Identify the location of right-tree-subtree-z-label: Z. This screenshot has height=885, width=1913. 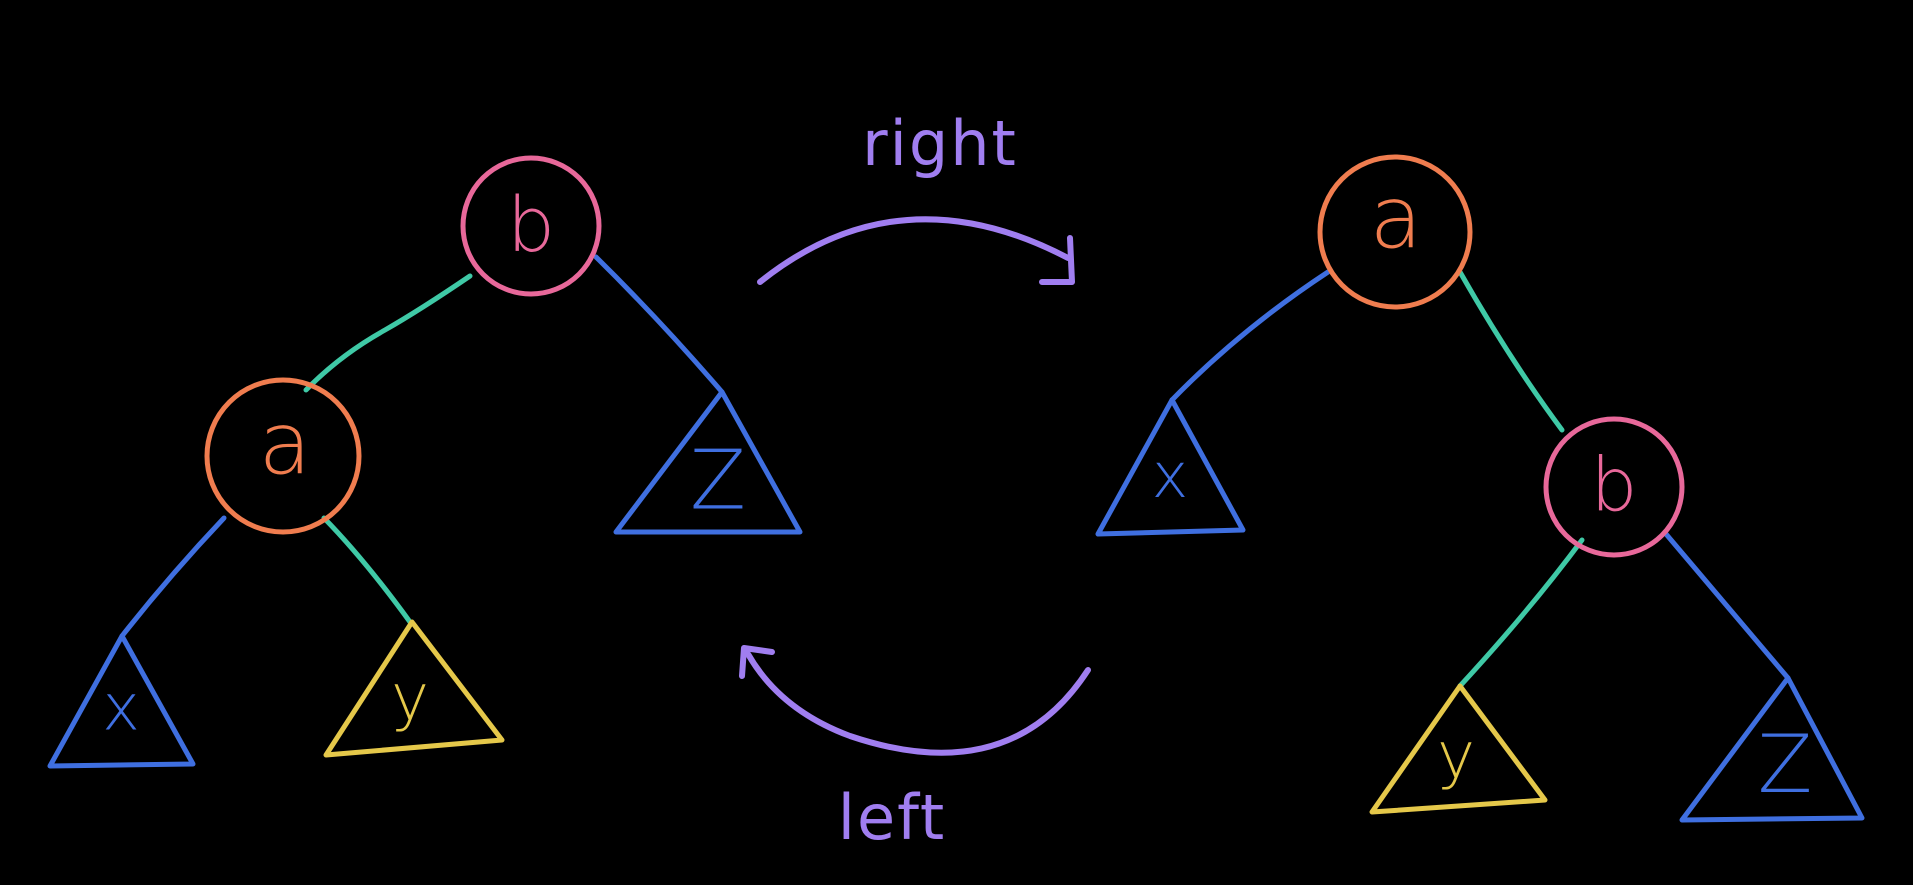
(1785, 764).